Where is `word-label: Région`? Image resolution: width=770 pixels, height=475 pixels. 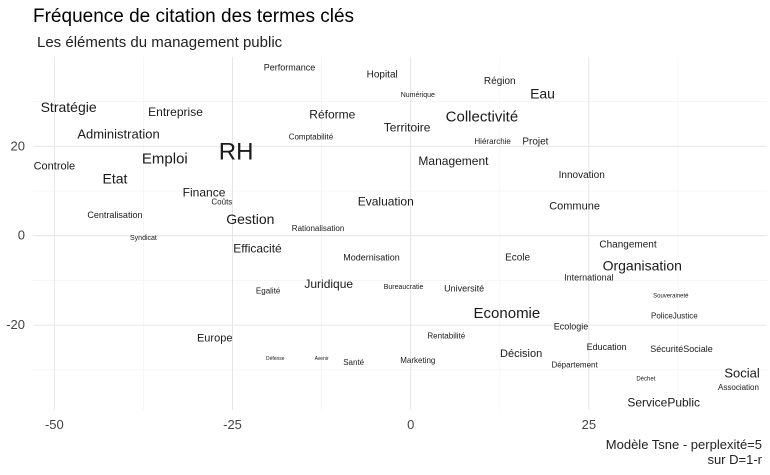
word-label: Région is located at coordinates (500, 81).